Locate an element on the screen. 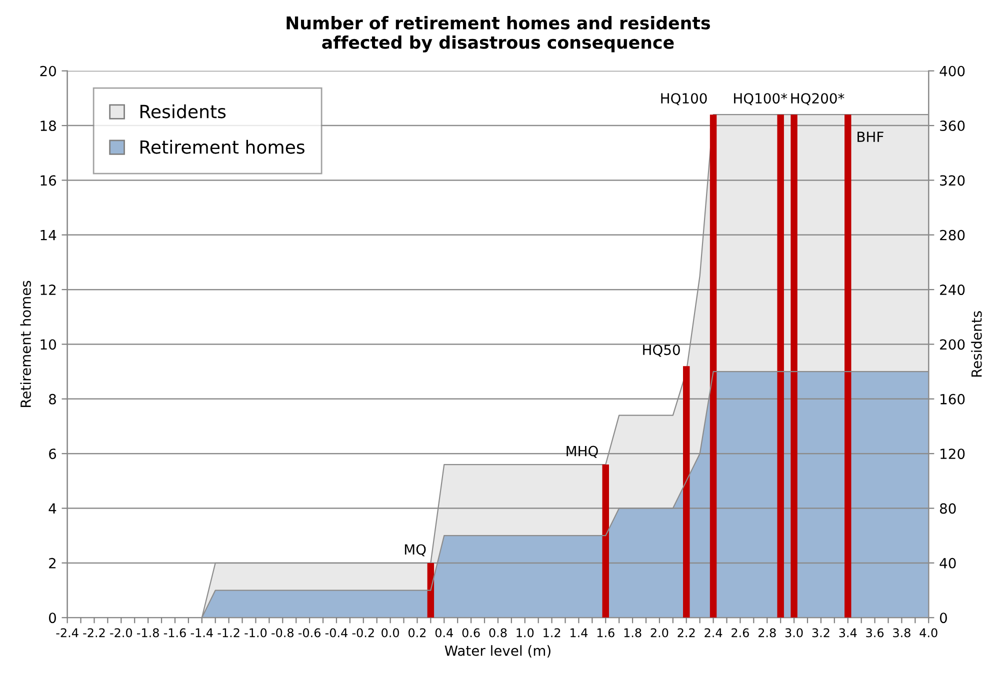 This screenshot has height=675, width=990. y-tick-label: 16 is located at coordinates (48, 180).